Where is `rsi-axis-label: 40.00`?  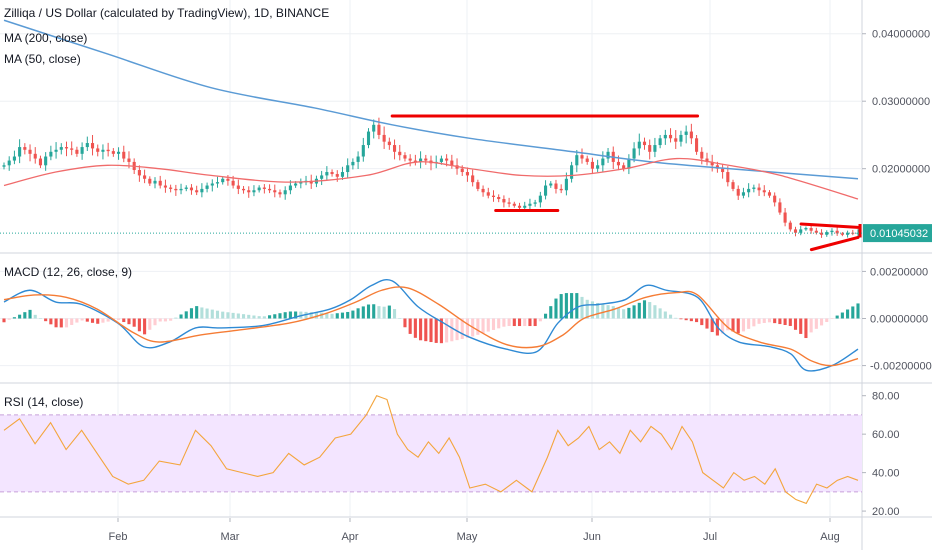 rsi-axis-label: 40.00 is located at coordinates (886, 474).